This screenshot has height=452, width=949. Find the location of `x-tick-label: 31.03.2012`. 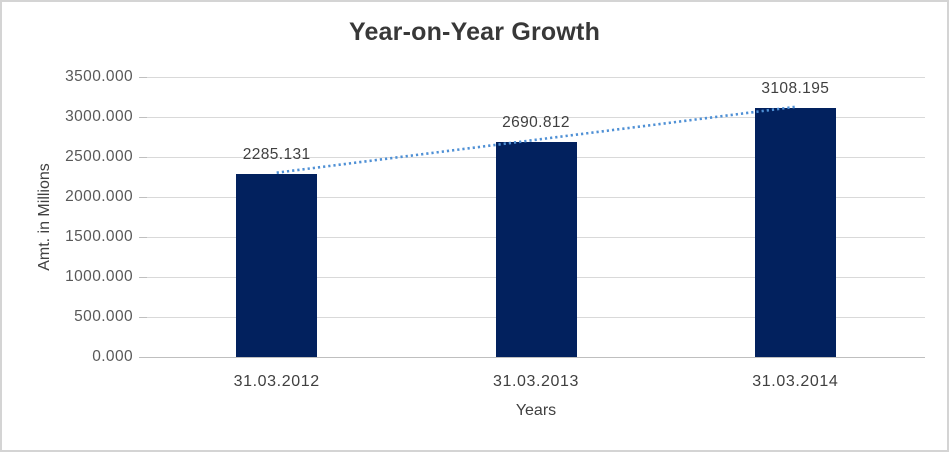

x-tick-label: 31.03.2012 is located at coordinates (276, 381).